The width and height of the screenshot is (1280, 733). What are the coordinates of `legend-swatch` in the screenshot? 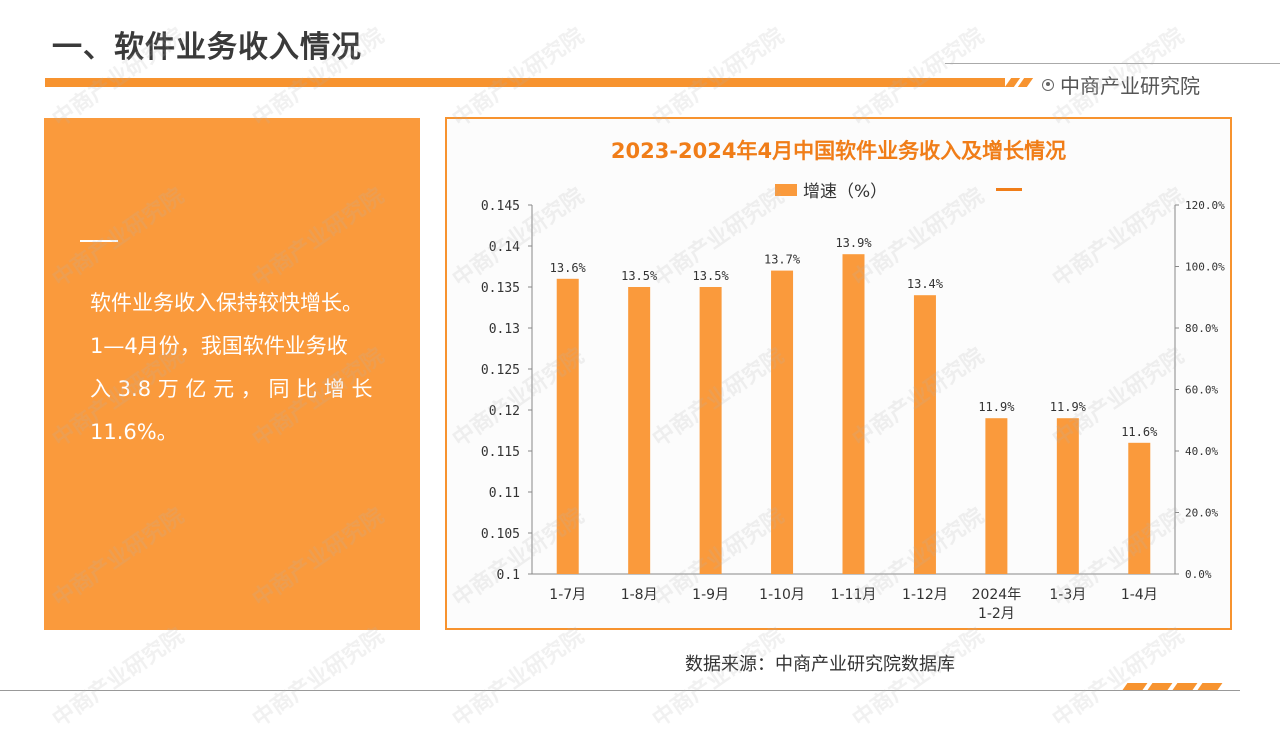 It's located at (786, 189).